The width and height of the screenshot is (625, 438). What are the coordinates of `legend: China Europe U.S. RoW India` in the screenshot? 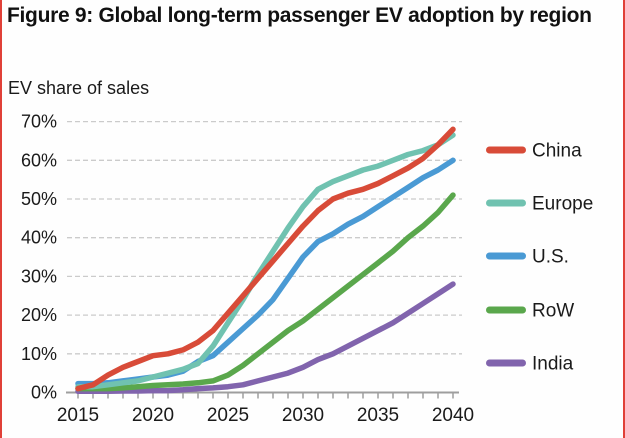 It's located at (539, 258).